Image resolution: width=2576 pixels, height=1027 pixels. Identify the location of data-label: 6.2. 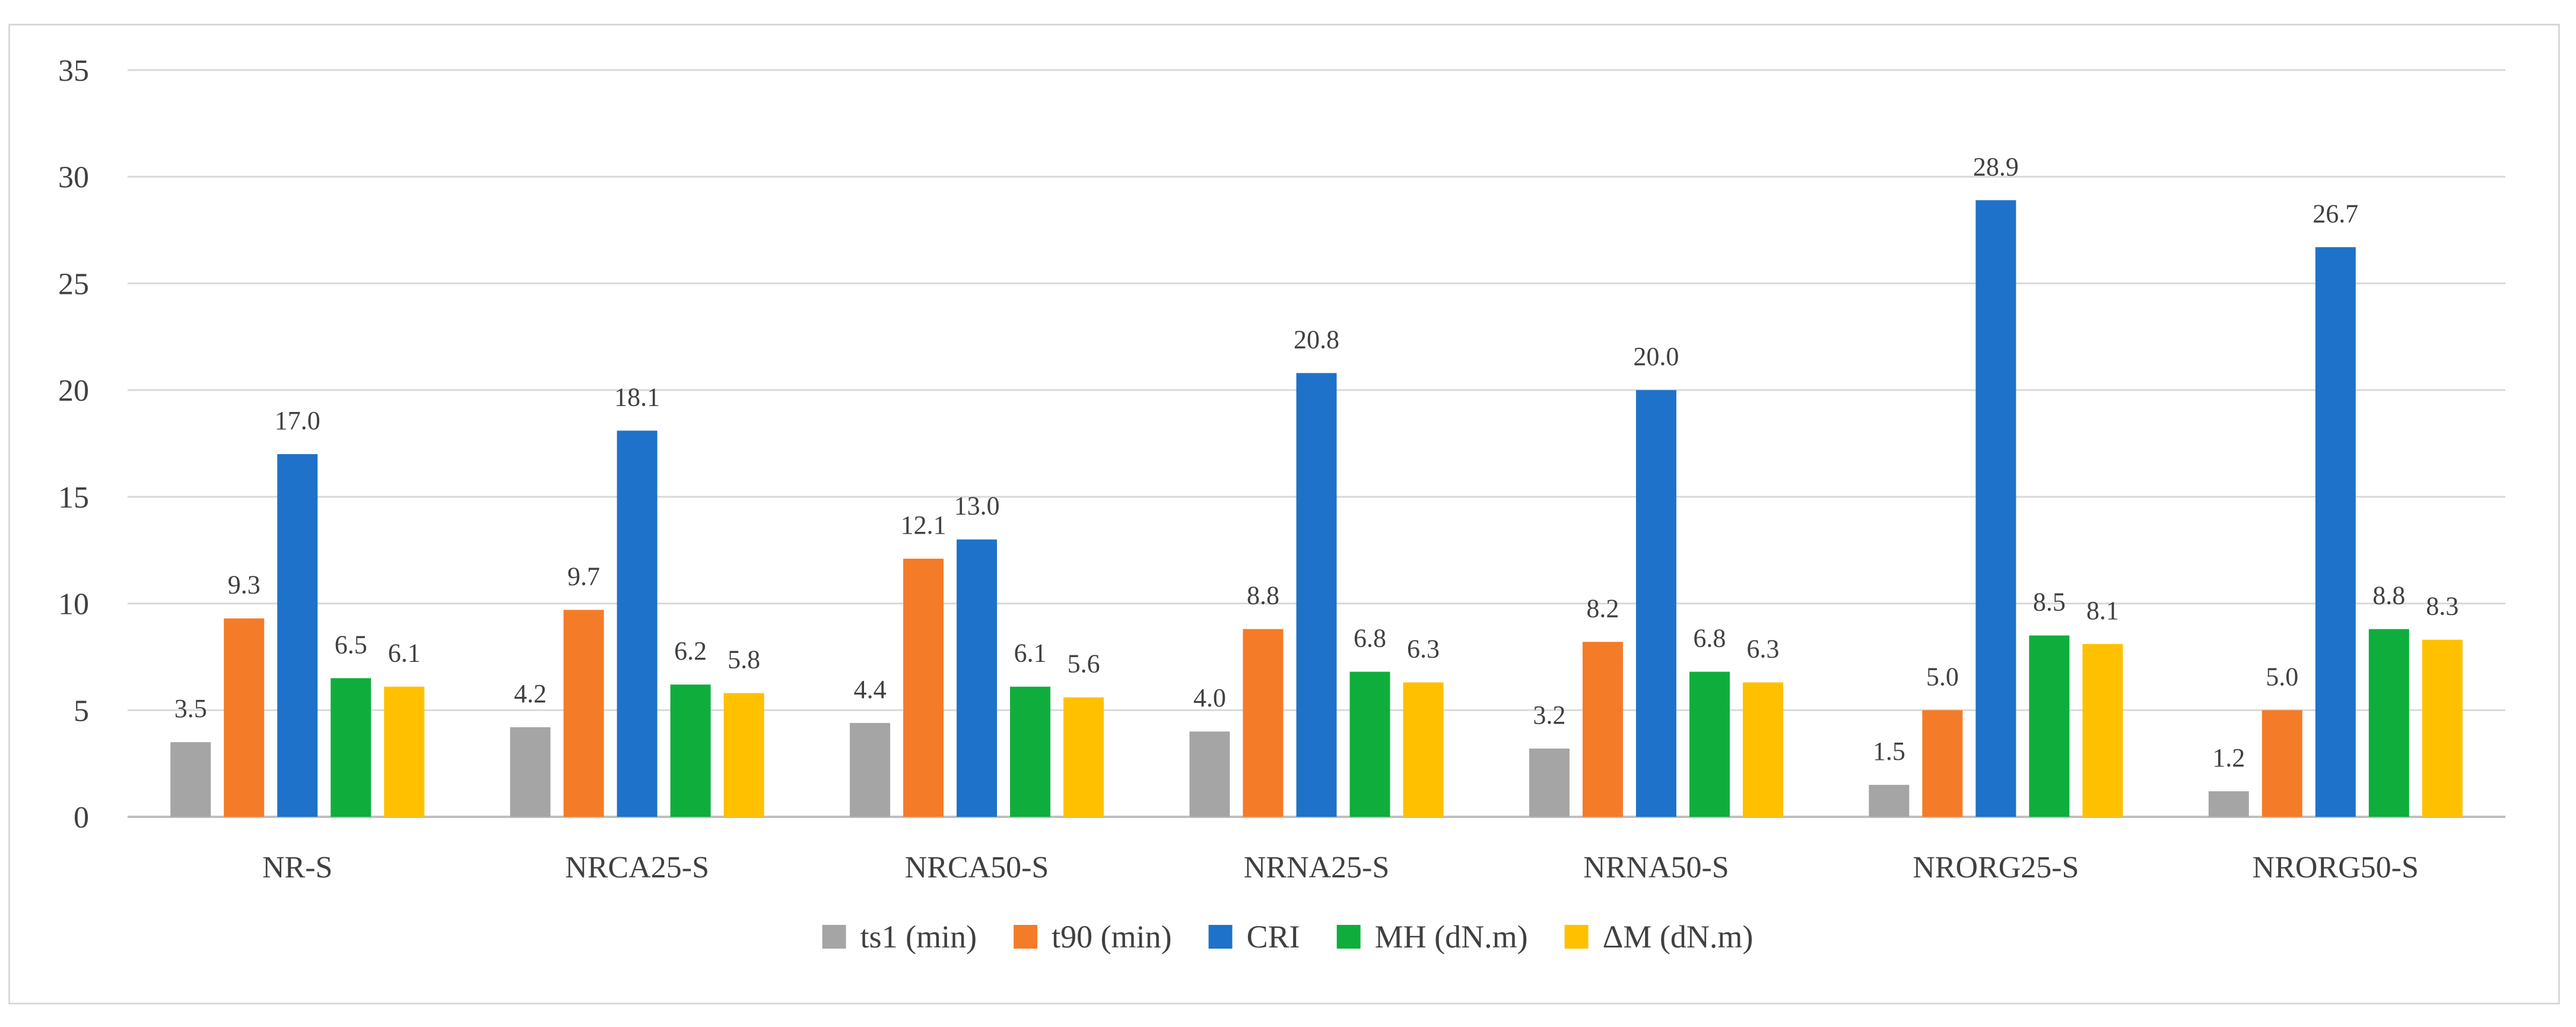
(690, 651).